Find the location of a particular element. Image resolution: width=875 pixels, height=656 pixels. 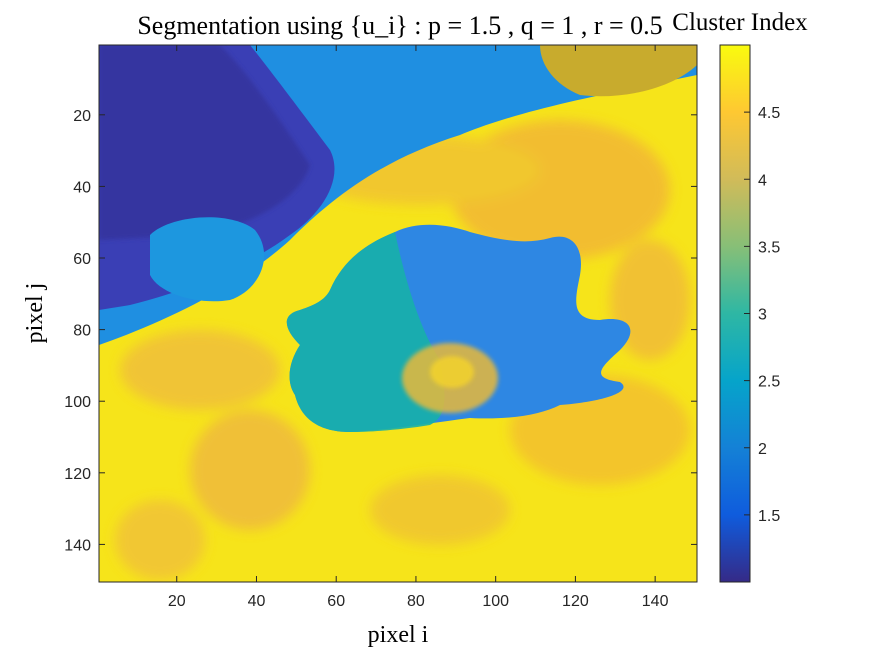

colorbar-tick-label: 2 is located at coordinates (762, 449).